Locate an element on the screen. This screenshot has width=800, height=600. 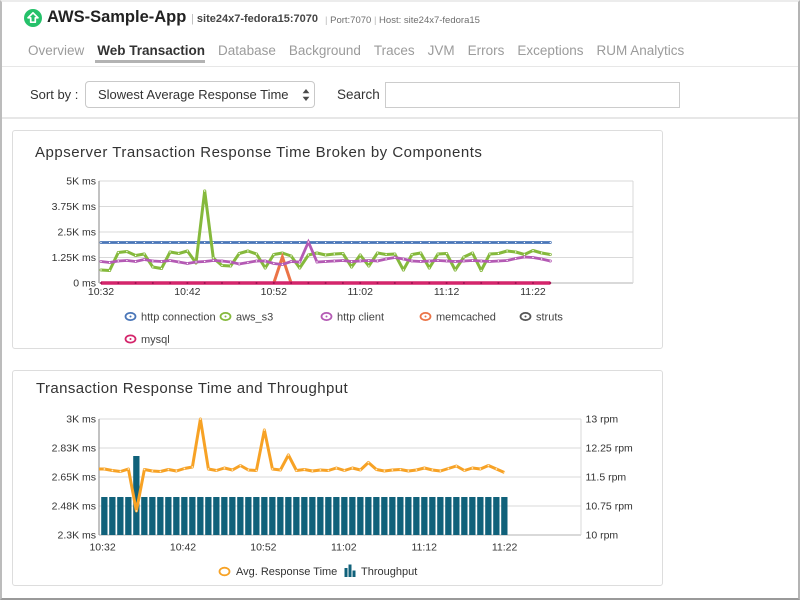
svg-text: 2.83K ms is located at coordinates (74, 448).